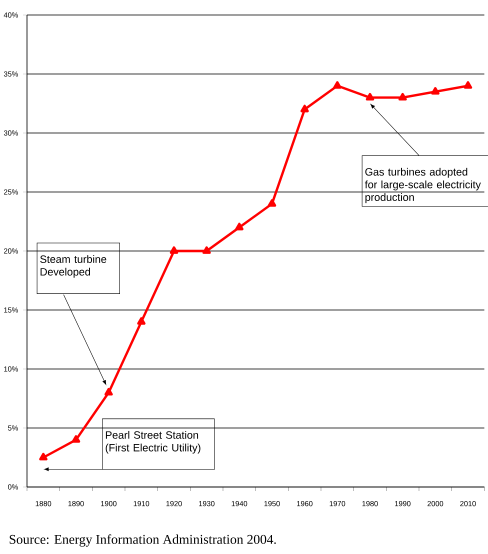 The image size is (488, 554). Describe the element at coordinates (153, 442) in the screenshot. I see `annotation: Pearl Street Station (First Electric Utility)` at that location.